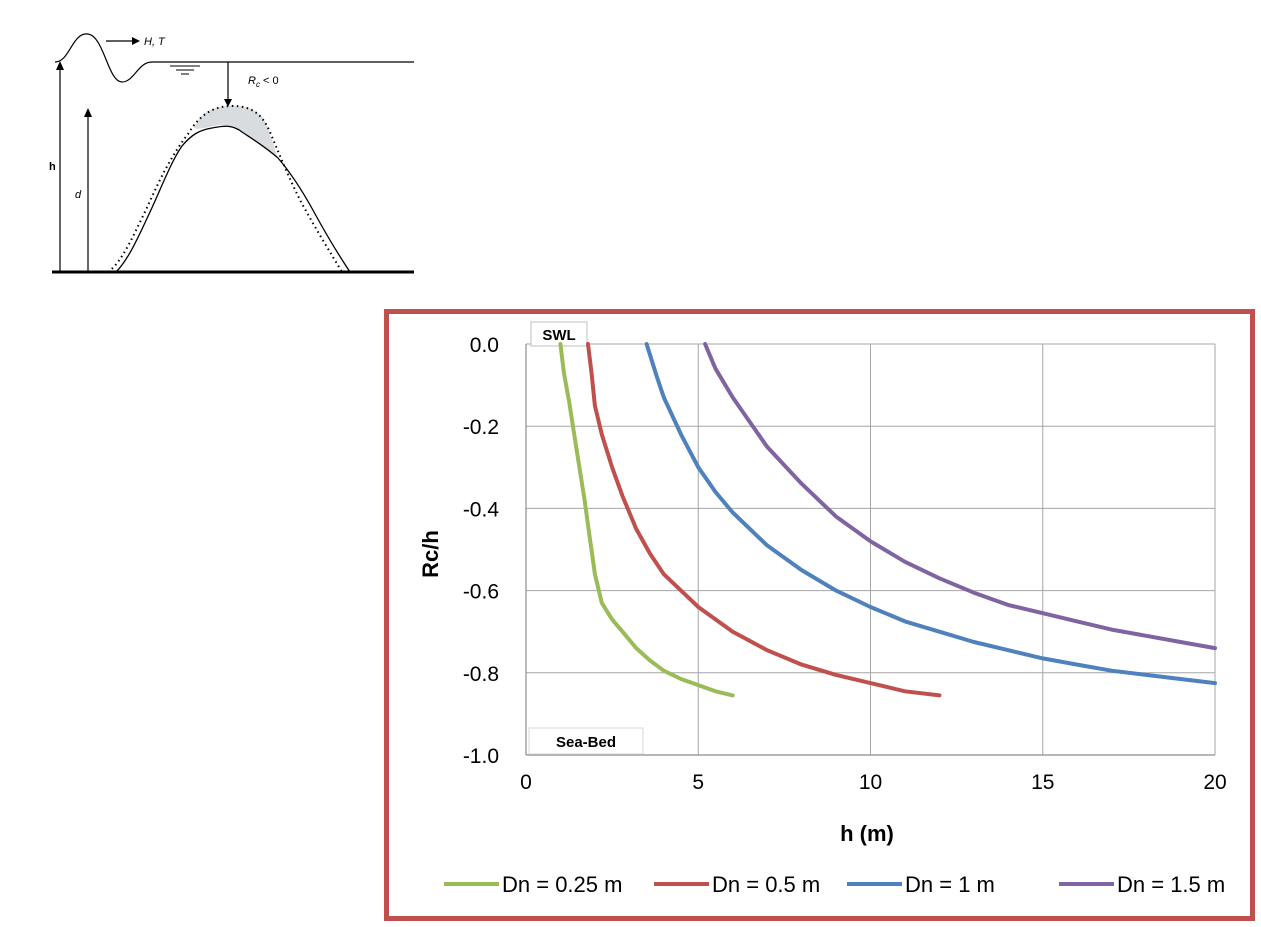 The height and width of the screenshot is (927, 1261). I want to click on wave-direction-arrowhead, so click(136, 41).